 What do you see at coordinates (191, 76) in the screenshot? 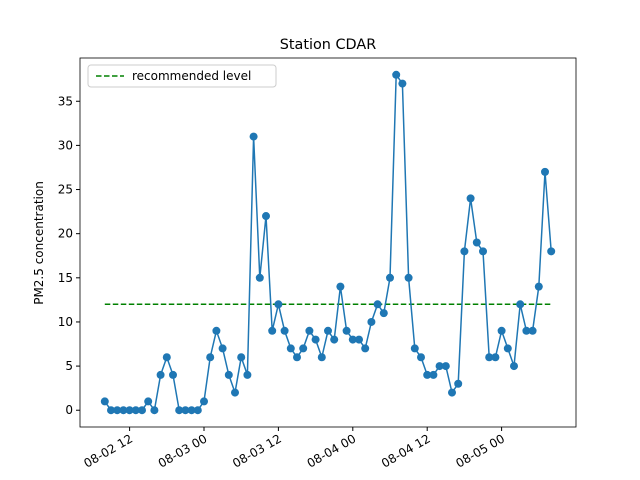
I see `legend-label: recommended level` at bounding box center [191, 76].